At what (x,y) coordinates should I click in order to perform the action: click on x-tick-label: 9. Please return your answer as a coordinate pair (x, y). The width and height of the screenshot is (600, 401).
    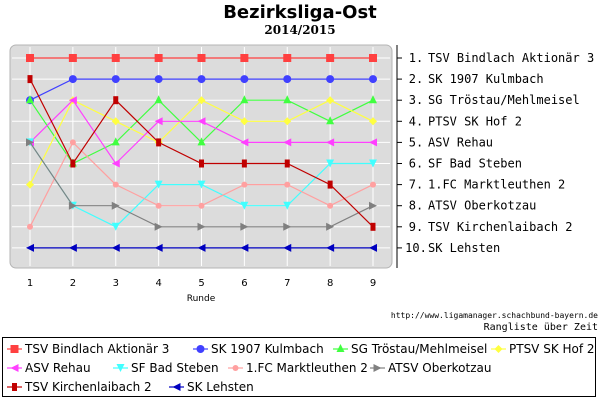
    Looking at the image, I should click on (373, 283).